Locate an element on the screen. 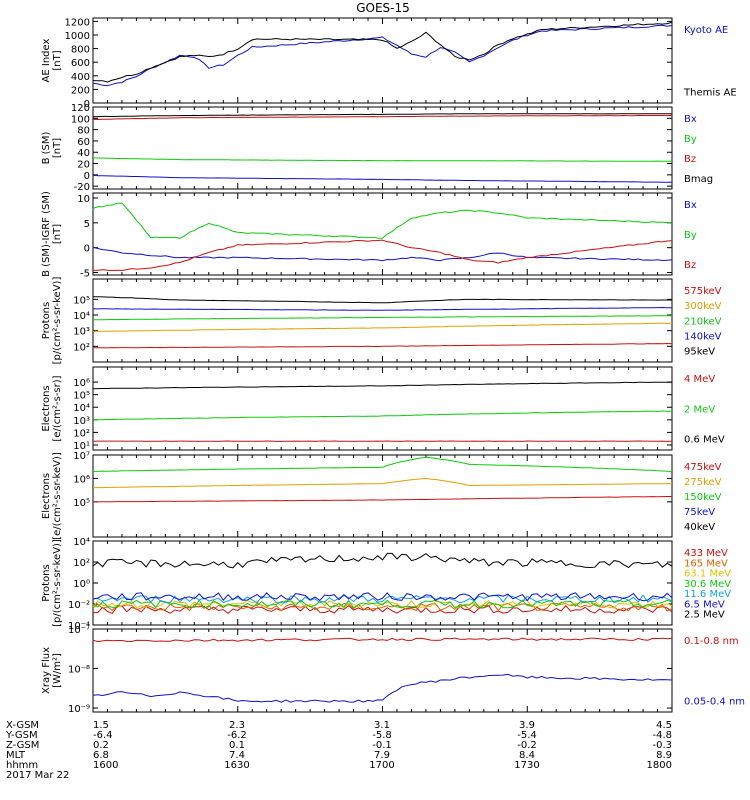 The height and width of the screenshot is (800, 750). ephemeris-value: 2.3 is located at coordinates (237, 725).